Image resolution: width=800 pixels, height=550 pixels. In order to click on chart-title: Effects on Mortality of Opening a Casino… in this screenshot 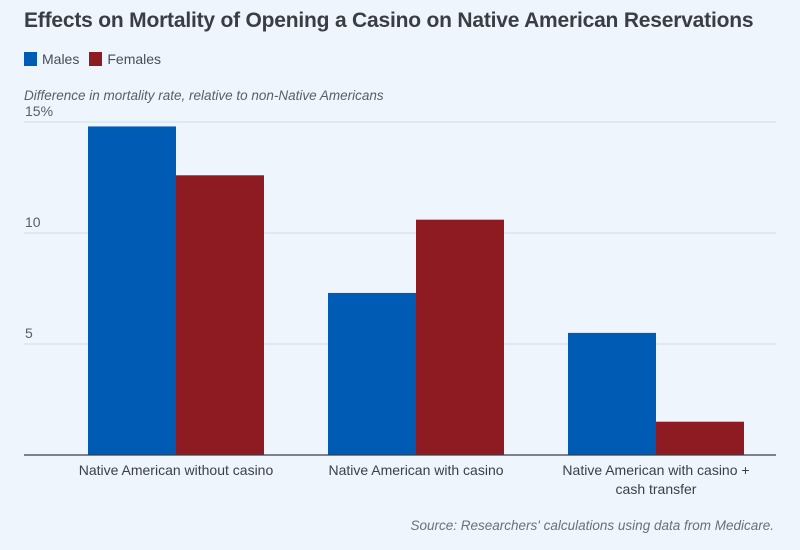, I will do `click(389, 20)`.